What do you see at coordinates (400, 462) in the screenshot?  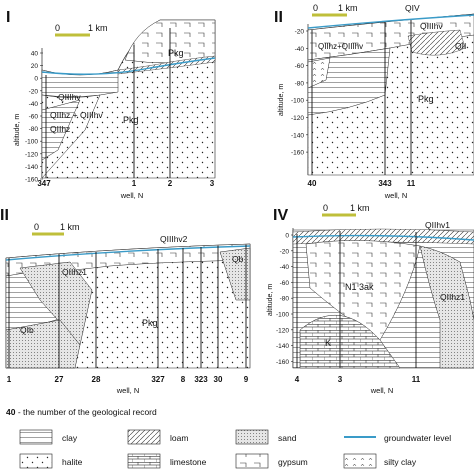 I see `legend-label-silty-clay: silty clay` at bounding box center [400, 462].